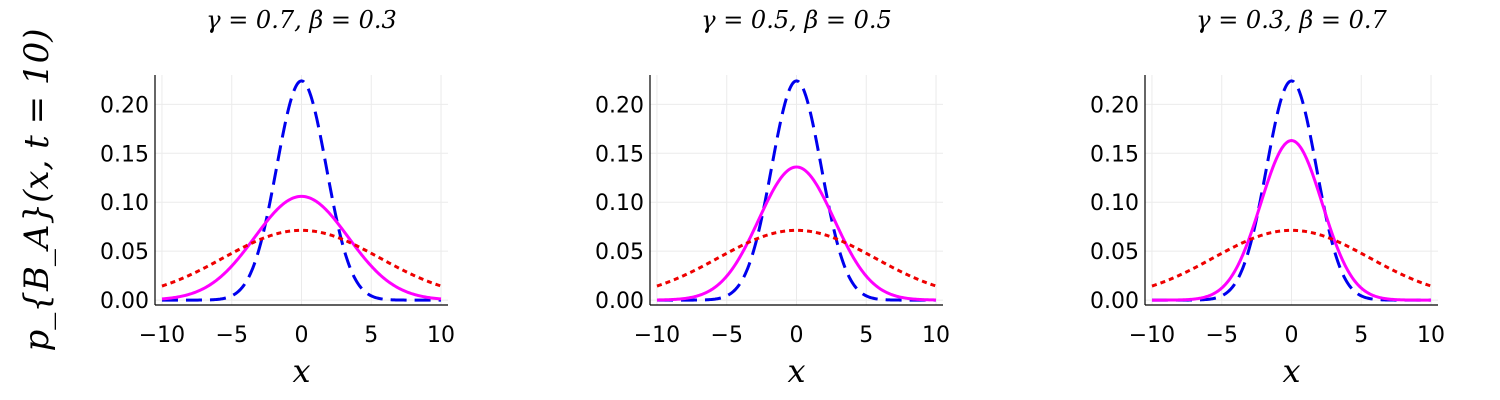  Describe the element at coordinates (301, 20) in the screenshot. I see `panel-title: γ = 0.7, β = 0.3` at that location.